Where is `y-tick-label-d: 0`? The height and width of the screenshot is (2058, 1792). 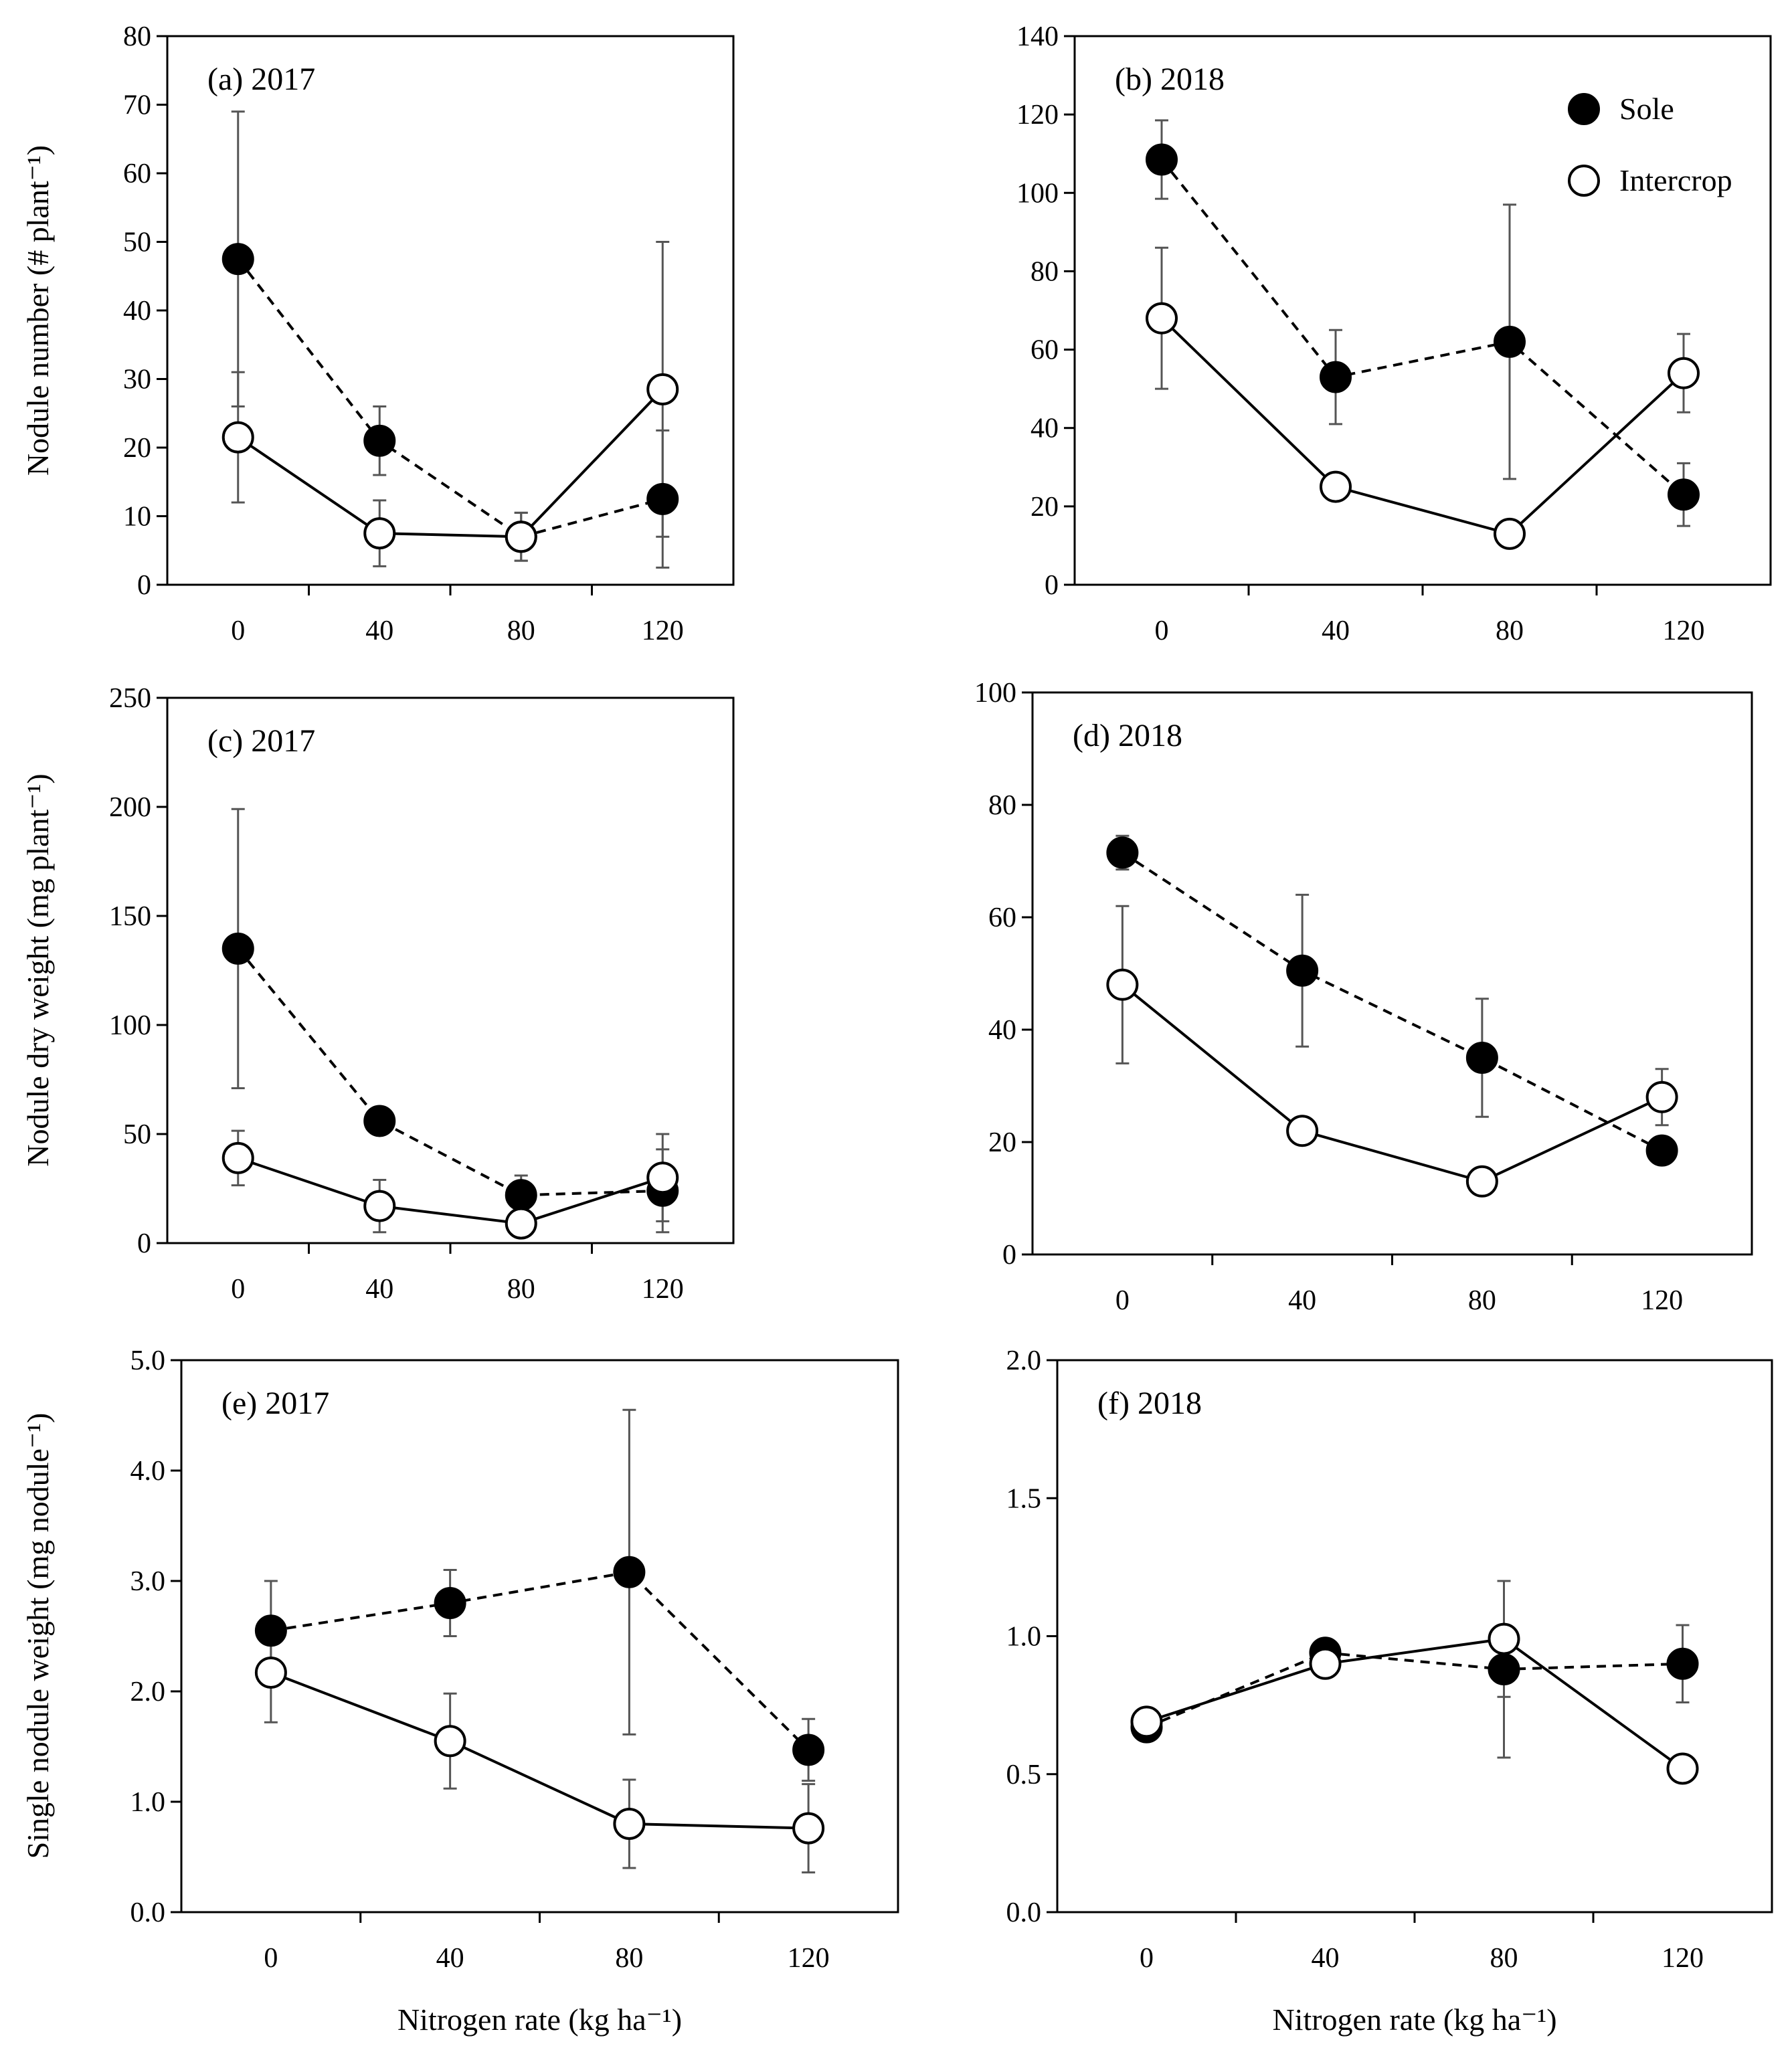
y-tick-label-d: 0 is located at coordinates (1009, 1256).